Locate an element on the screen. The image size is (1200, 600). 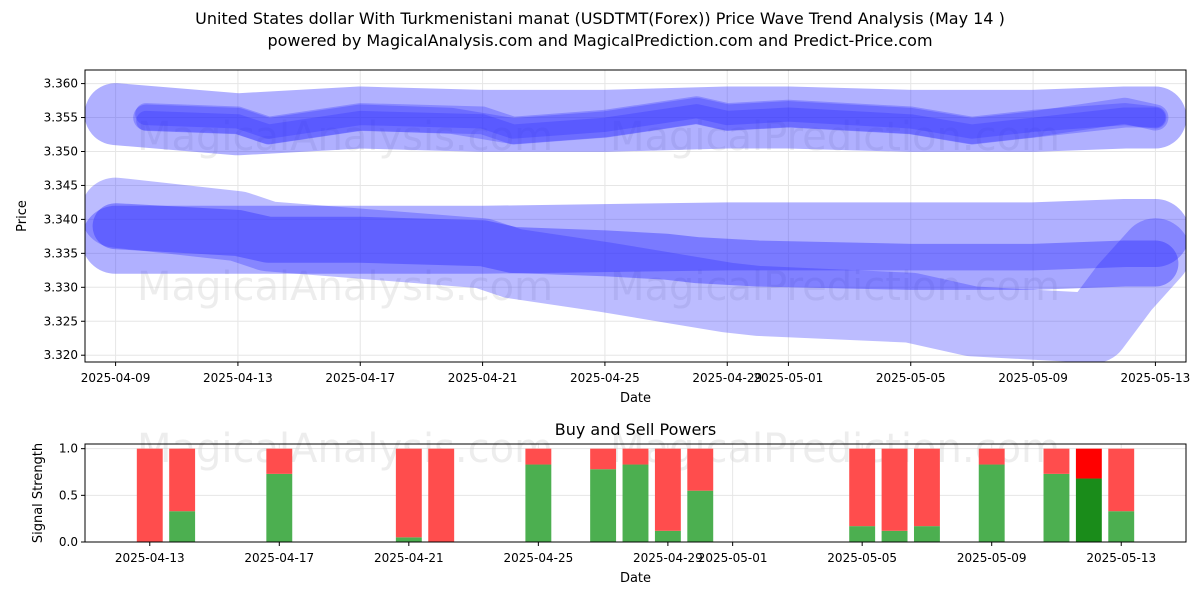
wave-series-upper-band-outer is located at coordinates (635, 119).